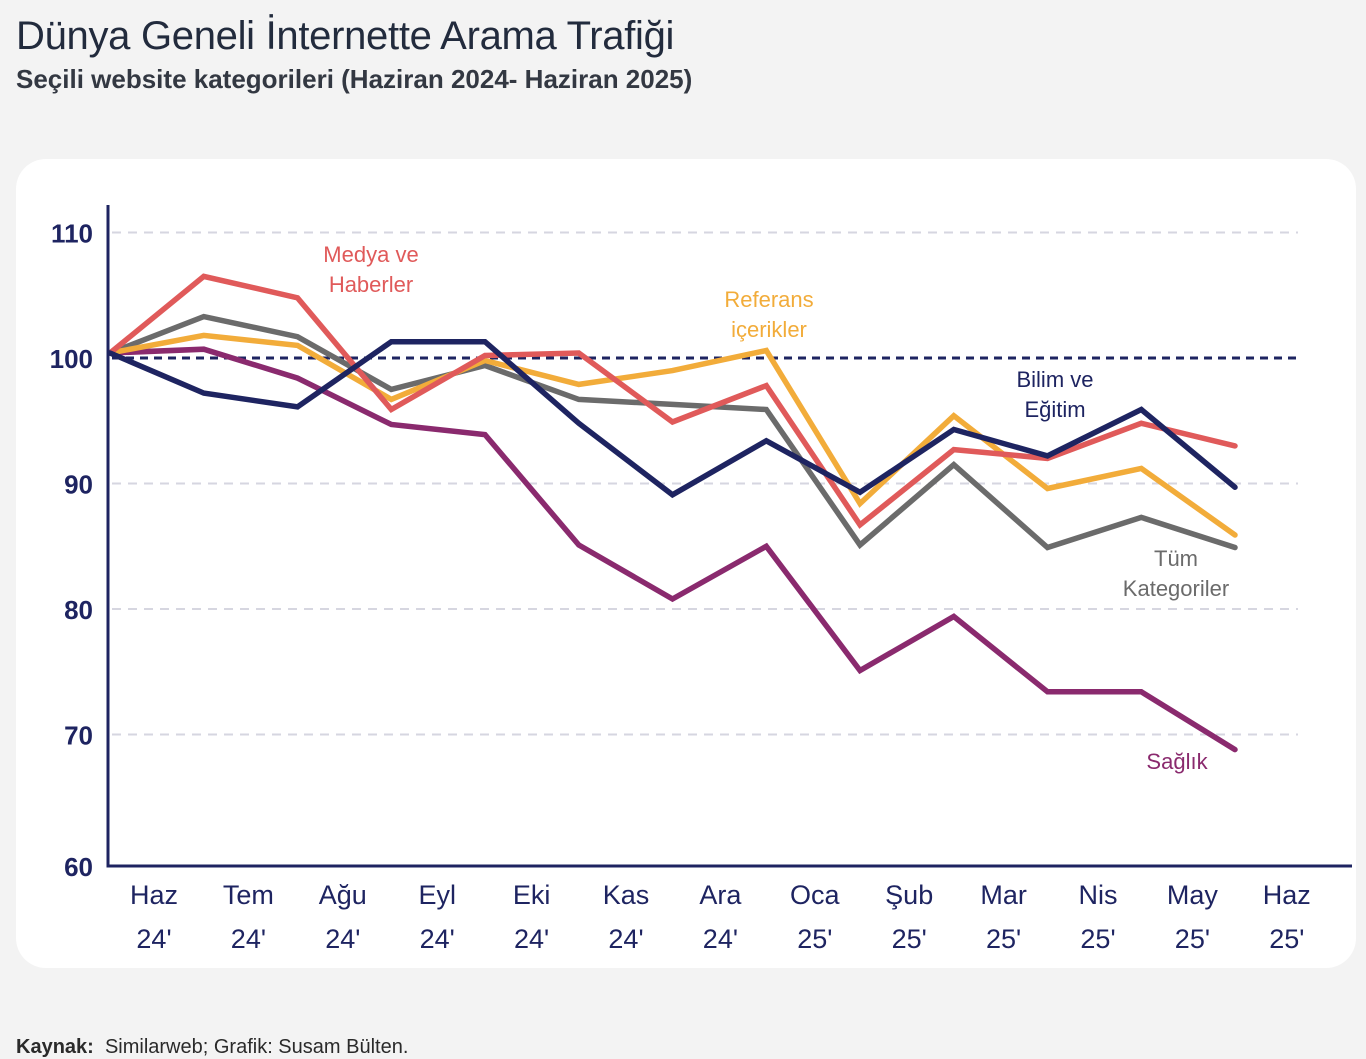  I want to click on x-tick-month-6: Ara, so click(720, 895).